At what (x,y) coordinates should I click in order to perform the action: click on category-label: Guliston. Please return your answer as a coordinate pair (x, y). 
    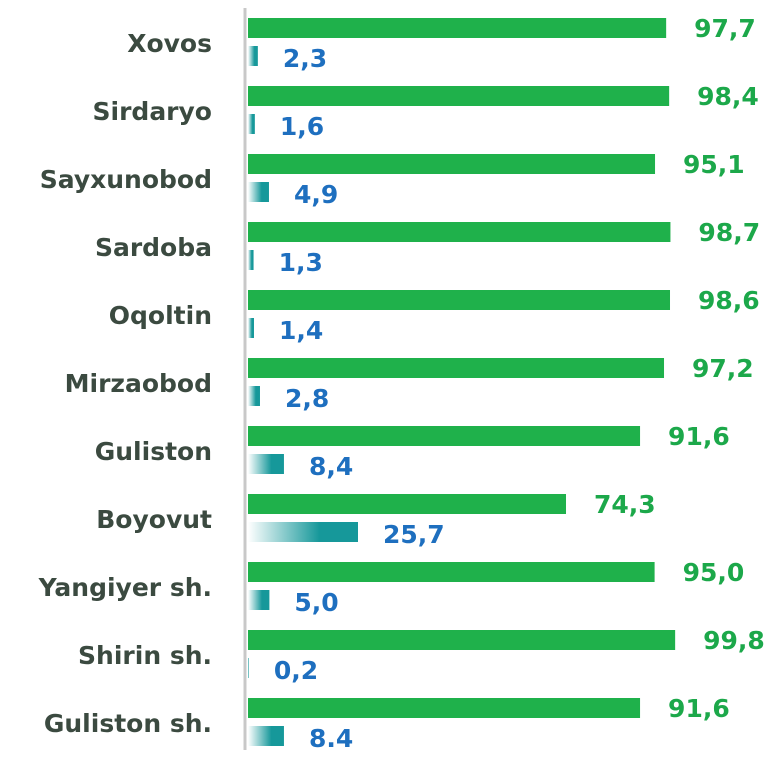
    Looking at the image, I should click on (153, 451).